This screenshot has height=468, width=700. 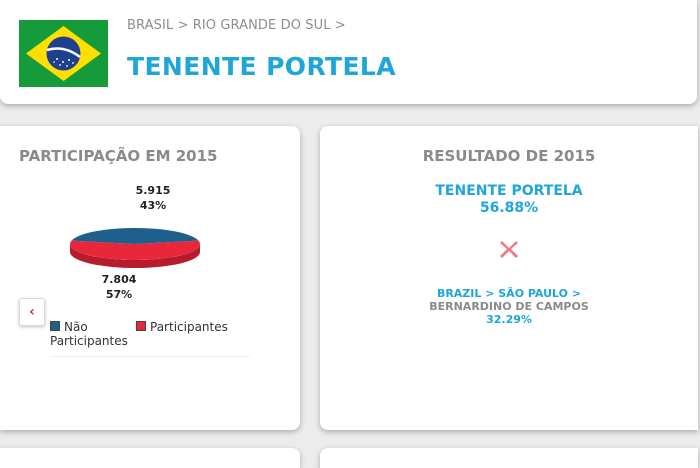 I want to click on brazil-flag-icon, so click(x=63, y=53).